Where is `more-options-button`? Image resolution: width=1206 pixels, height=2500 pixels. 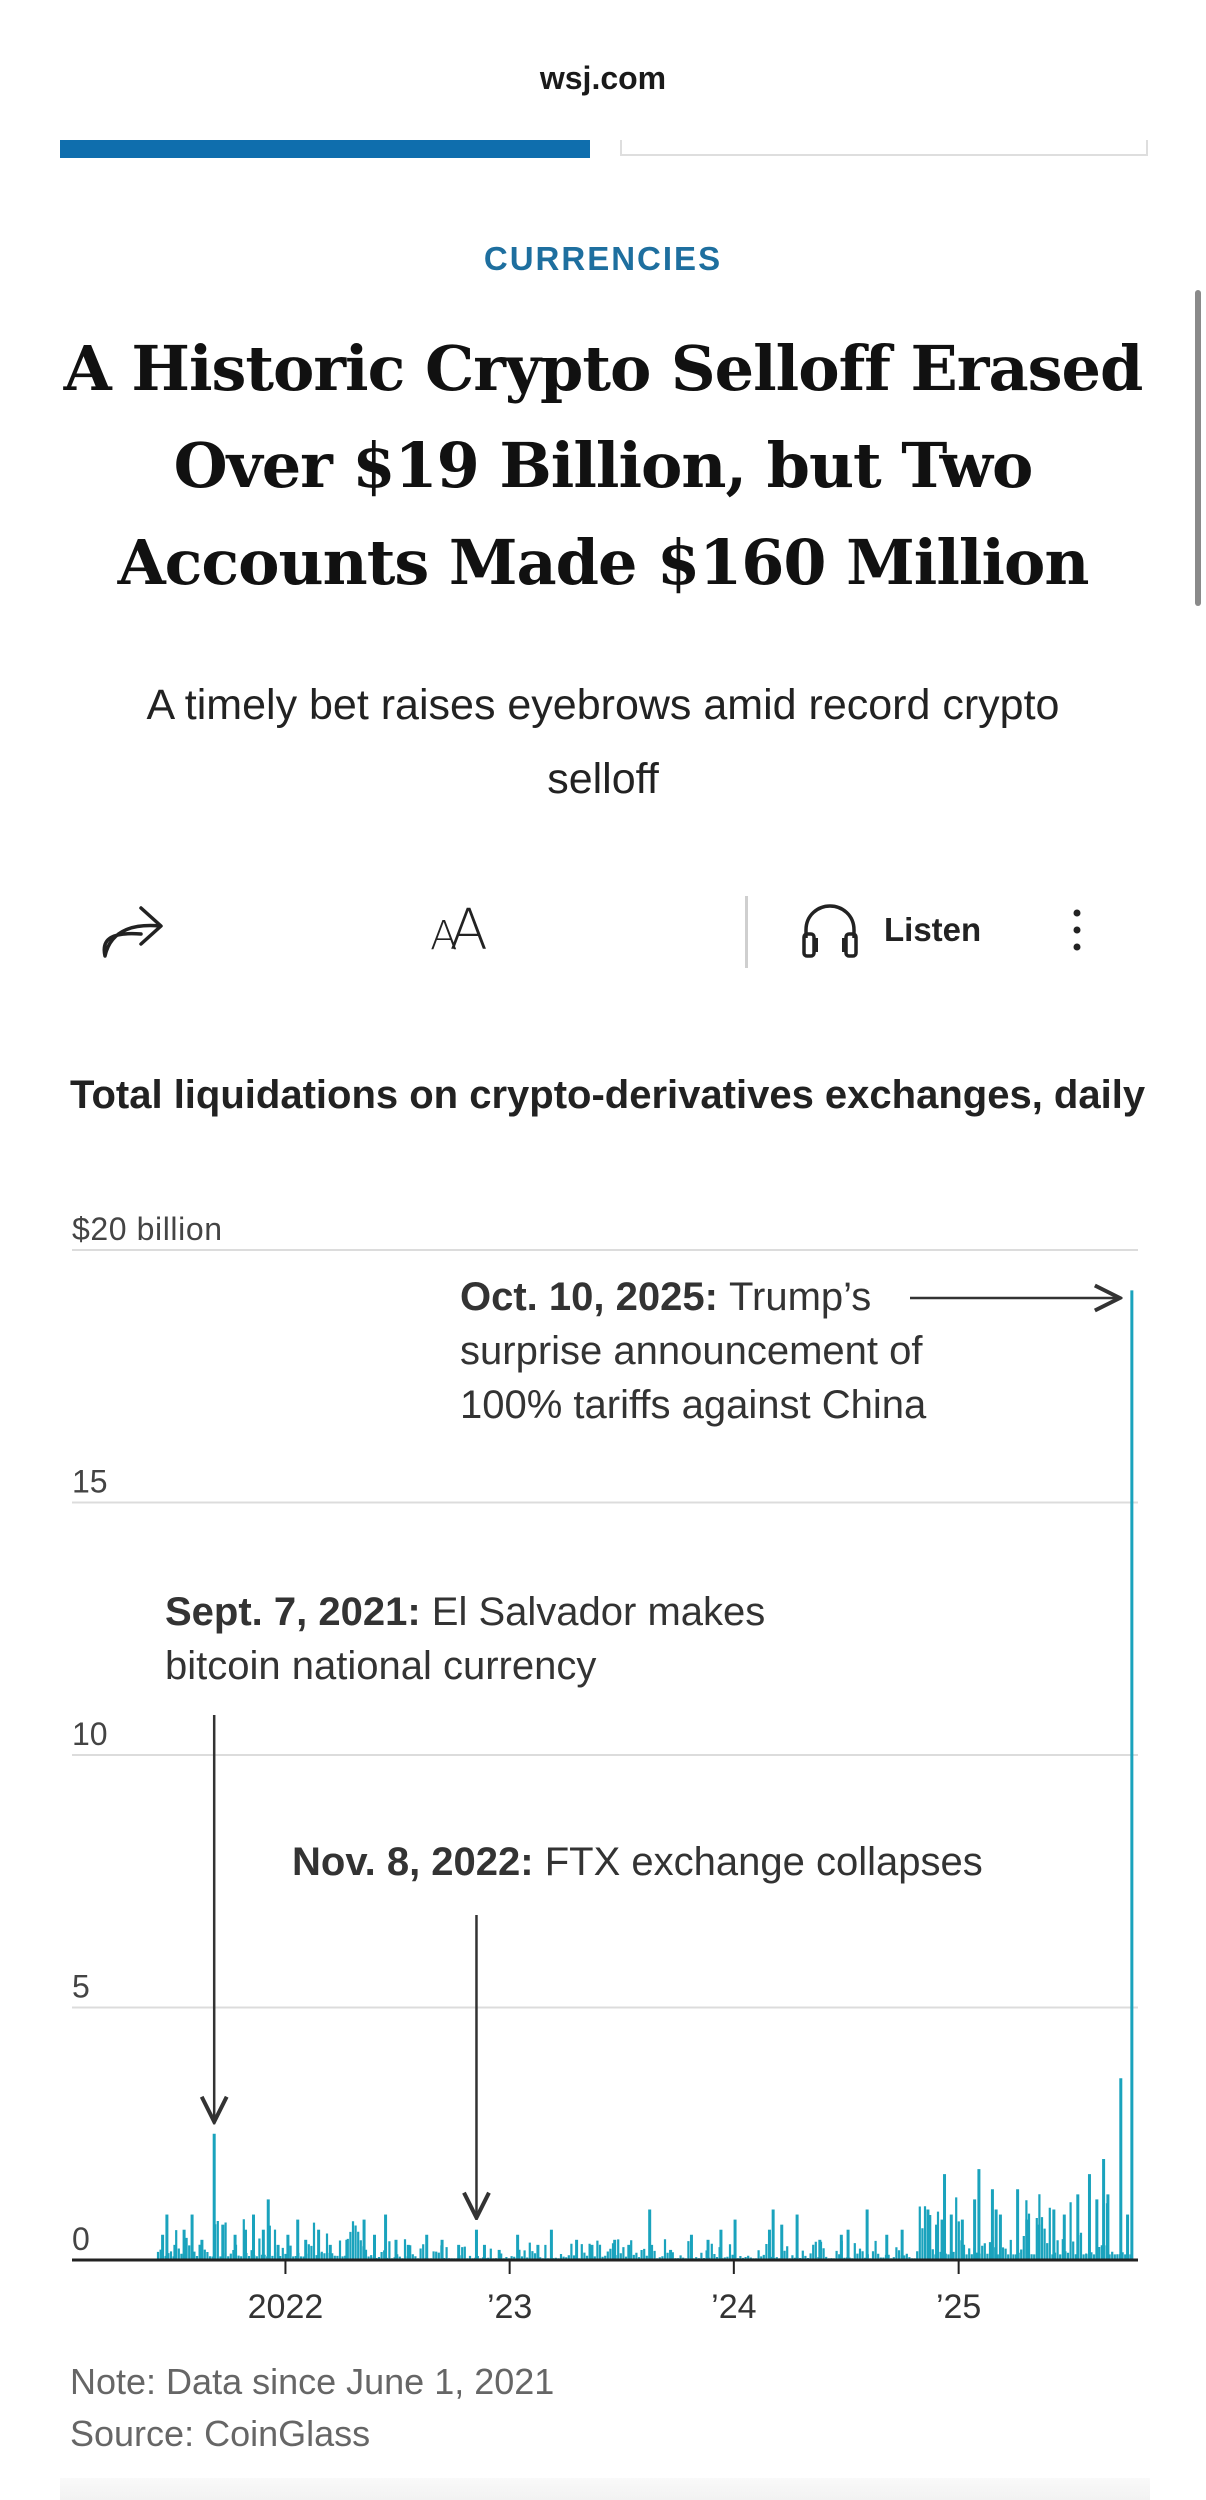
more-options-button is located at coordinates (1077, 930).